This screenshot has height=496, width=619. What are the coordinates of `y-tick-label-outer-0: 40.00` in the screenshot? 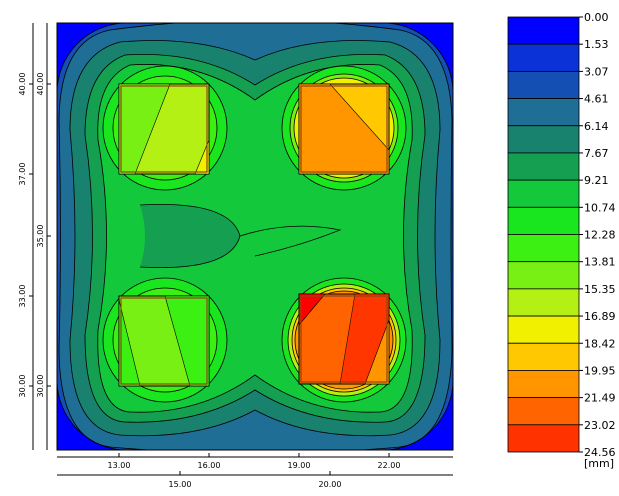 It's located at (22, 84).